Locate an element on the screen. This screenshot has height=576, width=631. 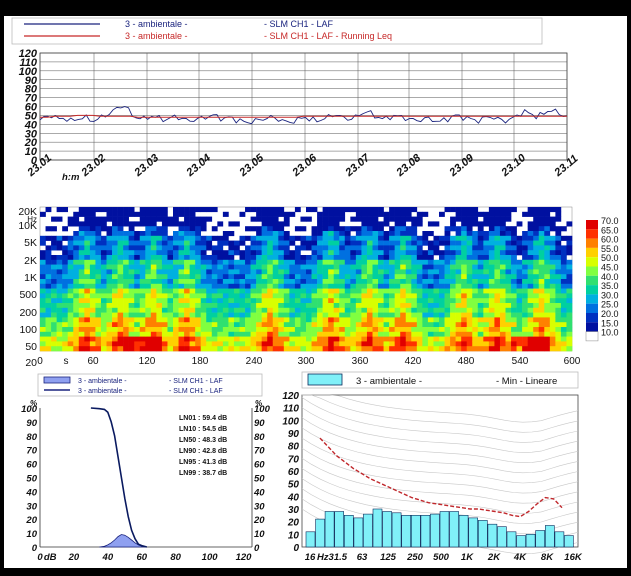
y-unit-label-left: % is located at coordinates (33, 403).